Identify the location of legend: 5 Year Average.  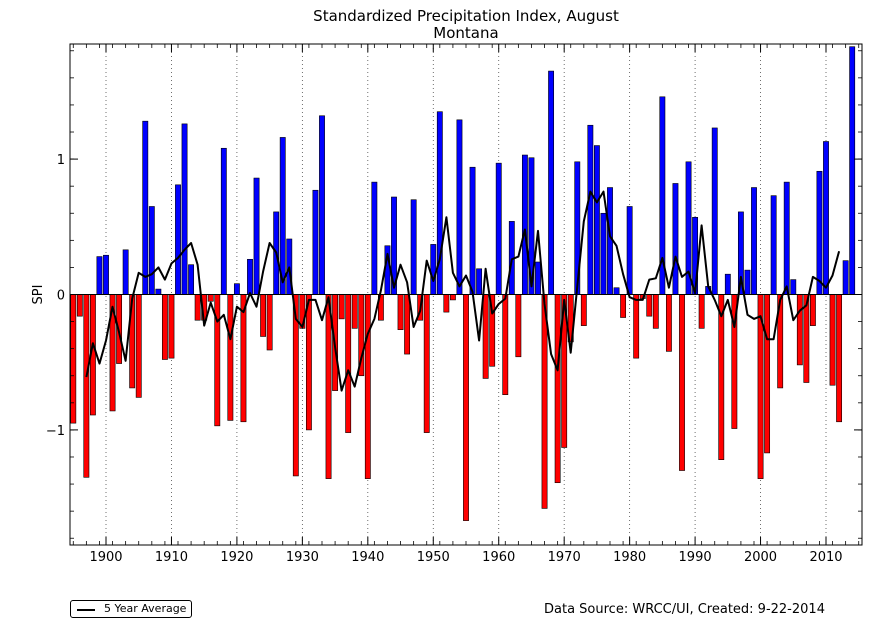
(131, 609).